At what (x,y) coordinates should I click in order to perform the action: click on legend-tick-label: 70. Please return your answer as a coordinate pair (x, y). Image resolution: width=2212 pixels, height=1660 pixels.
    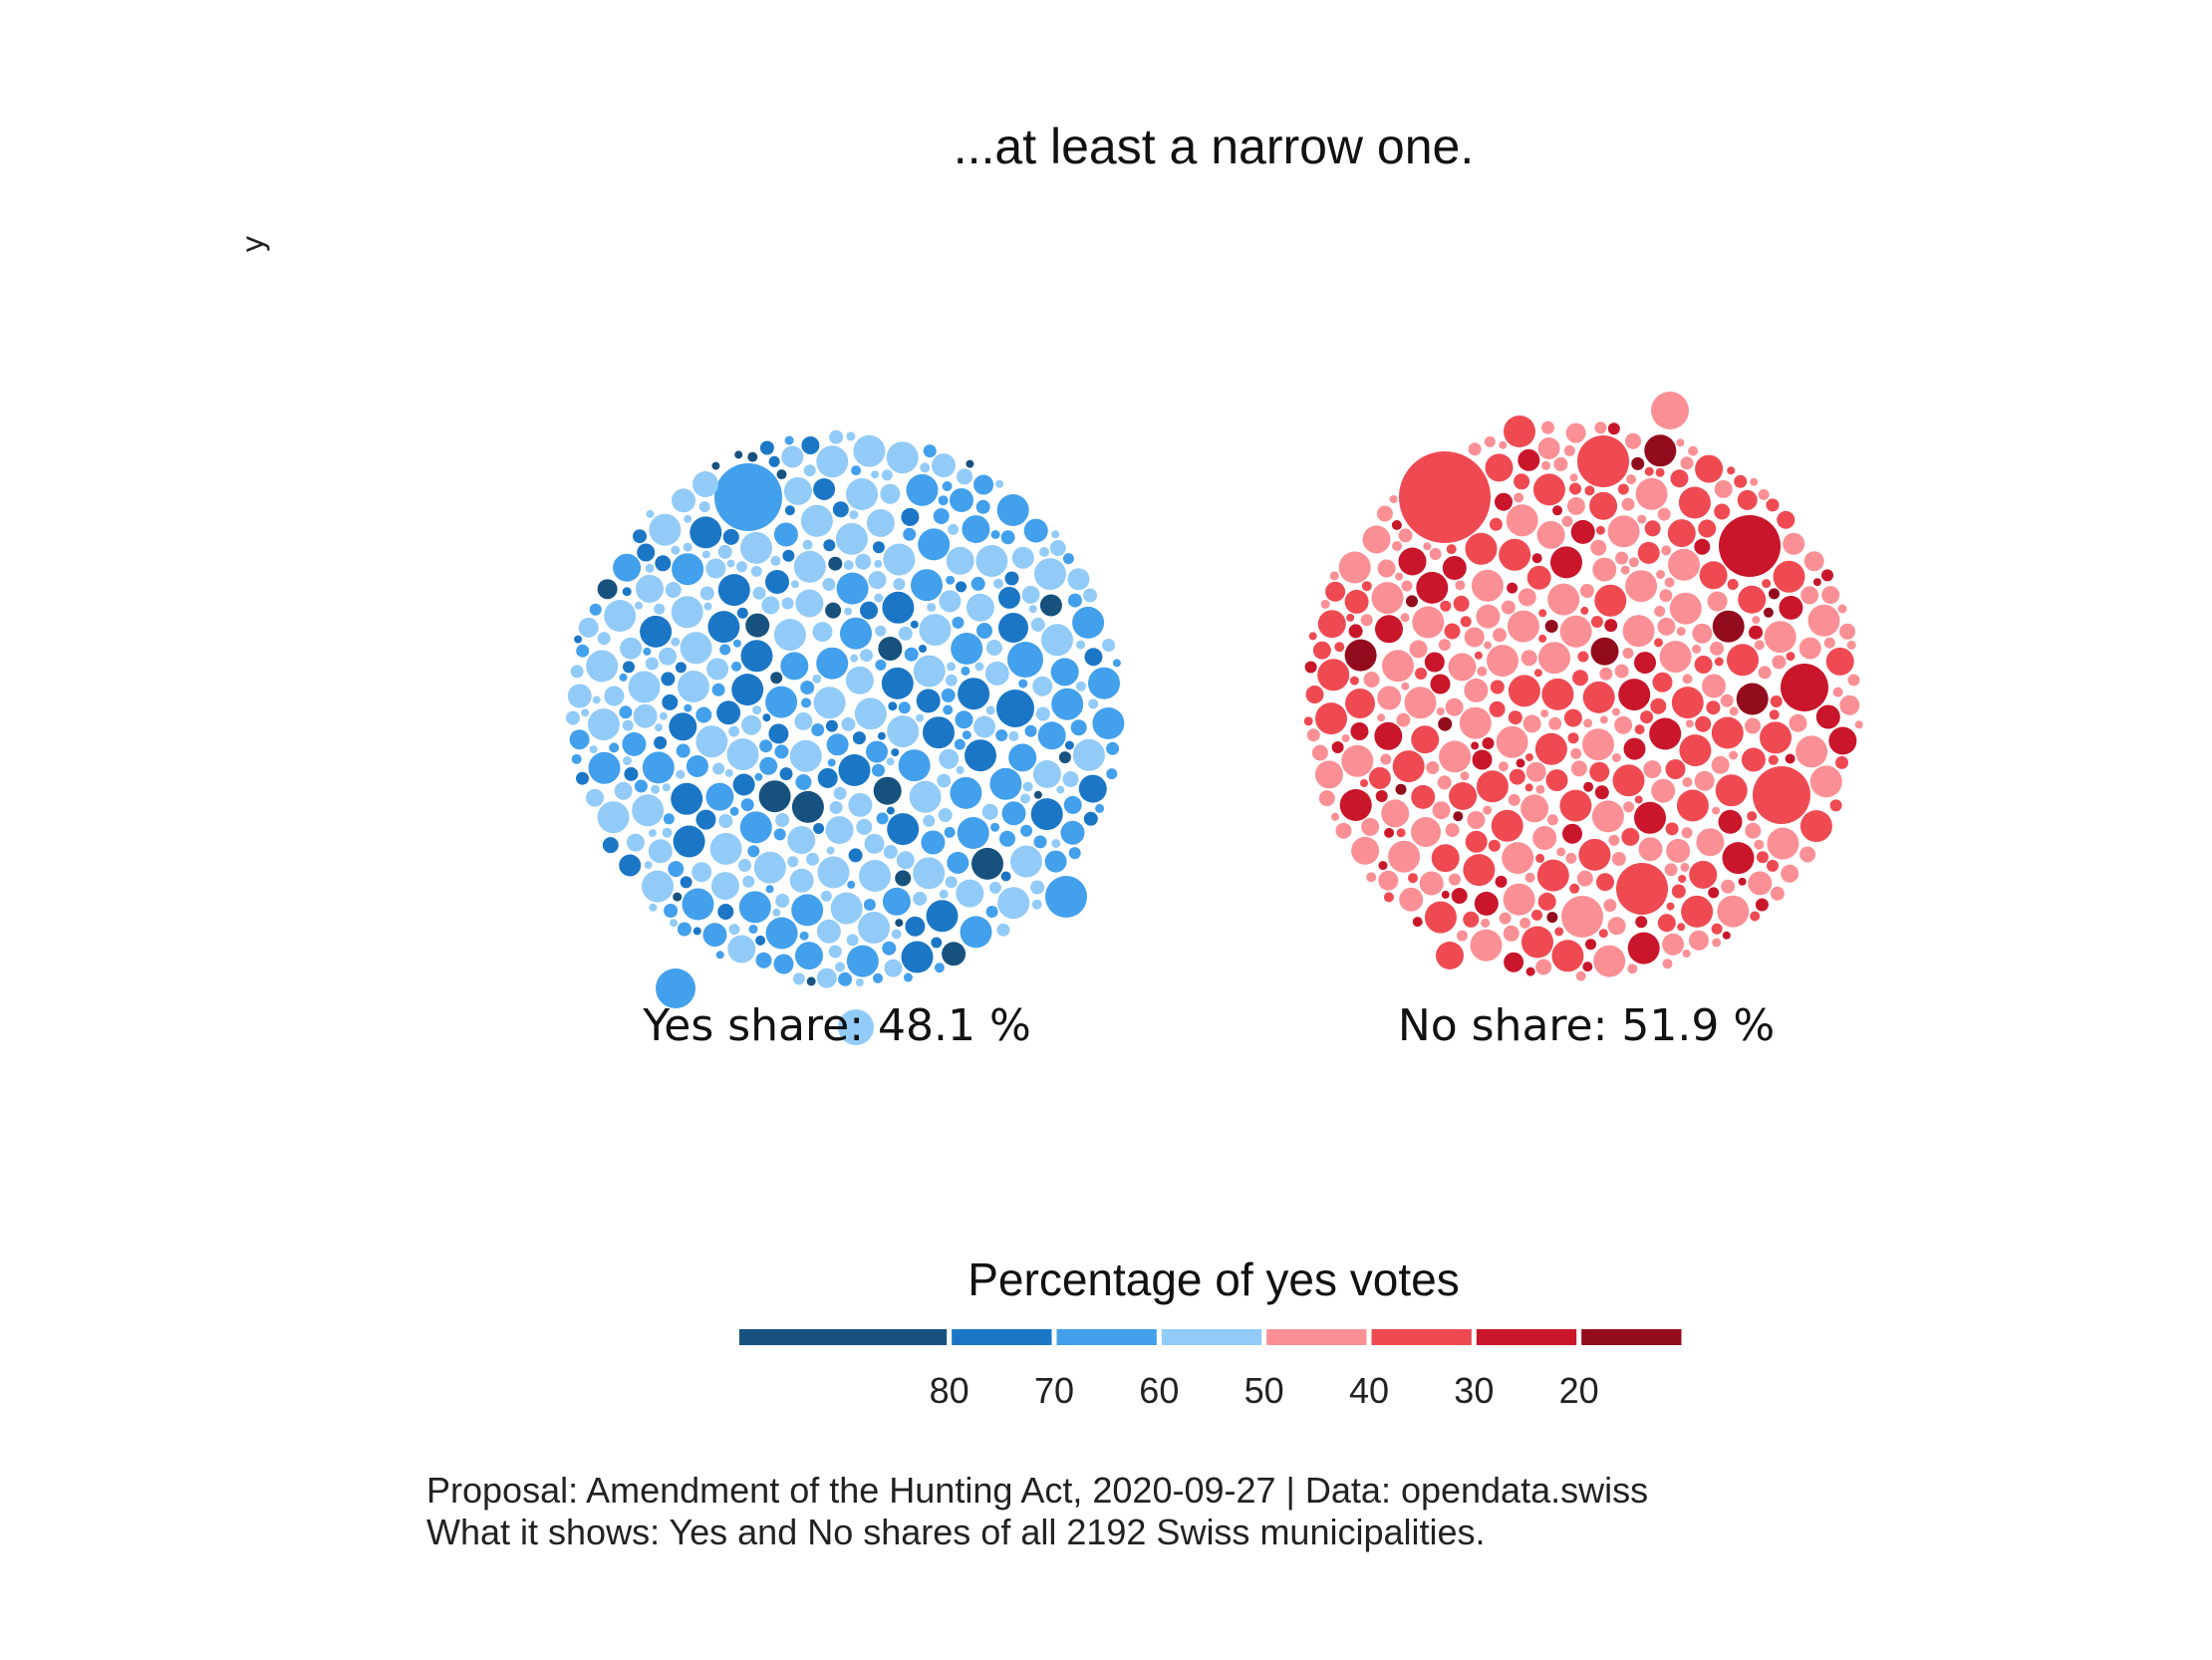
    Looking at the image, I should click on (1054, 1390).